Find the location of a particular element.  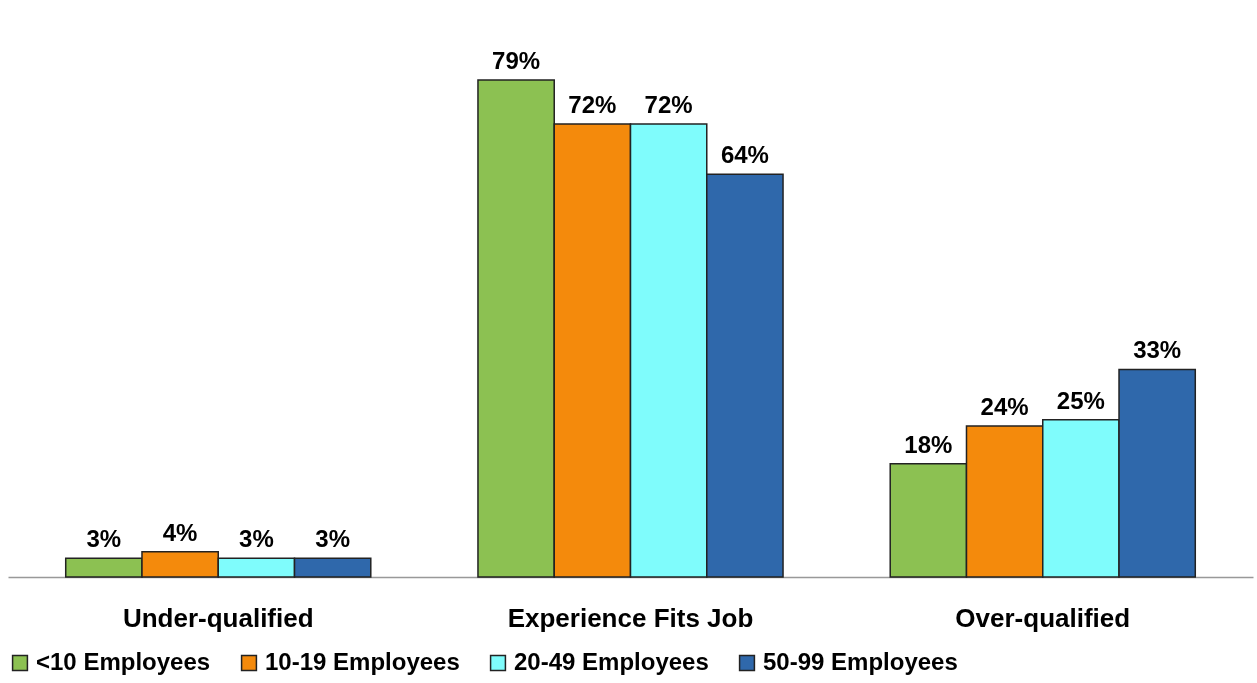

legend-label: <10 Employees is located at coordinates (123, 661).